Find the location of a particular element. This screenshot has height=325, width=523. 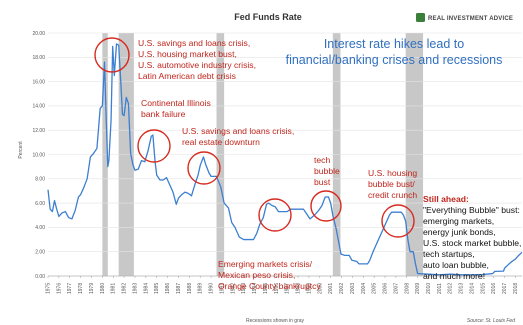

x-tick-label: 2014 is located at coordinates (472, 288).